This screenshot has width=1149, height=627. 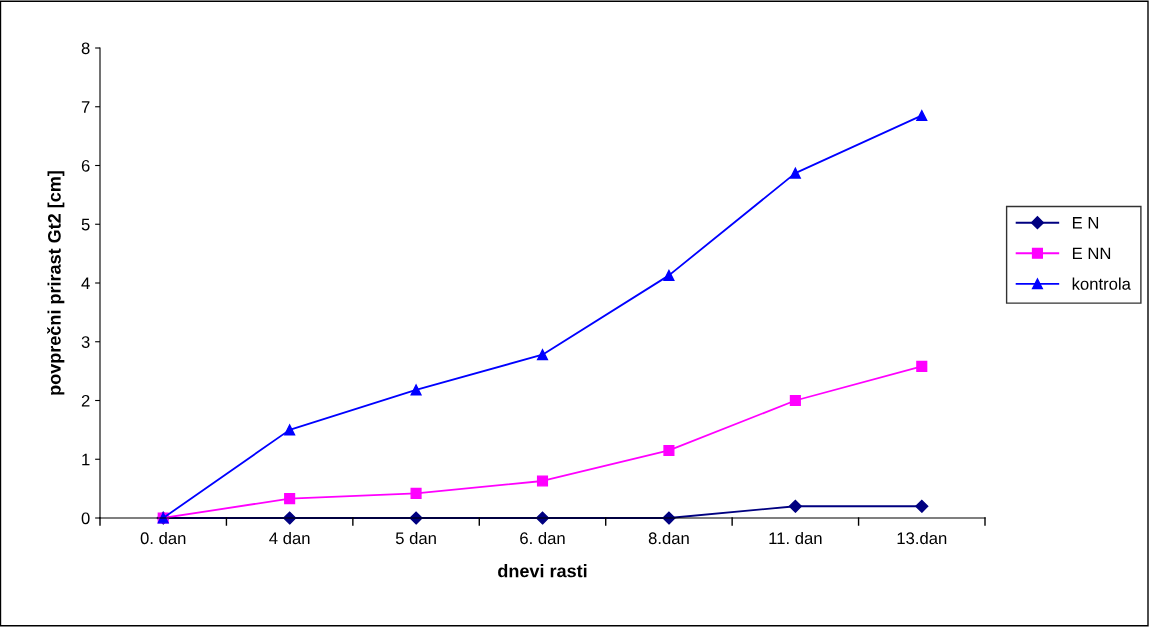 What do you see at coordinates (85, 165) in the screenshot?
I see `y-tick-label: 6` at bounding box center [85, 165].